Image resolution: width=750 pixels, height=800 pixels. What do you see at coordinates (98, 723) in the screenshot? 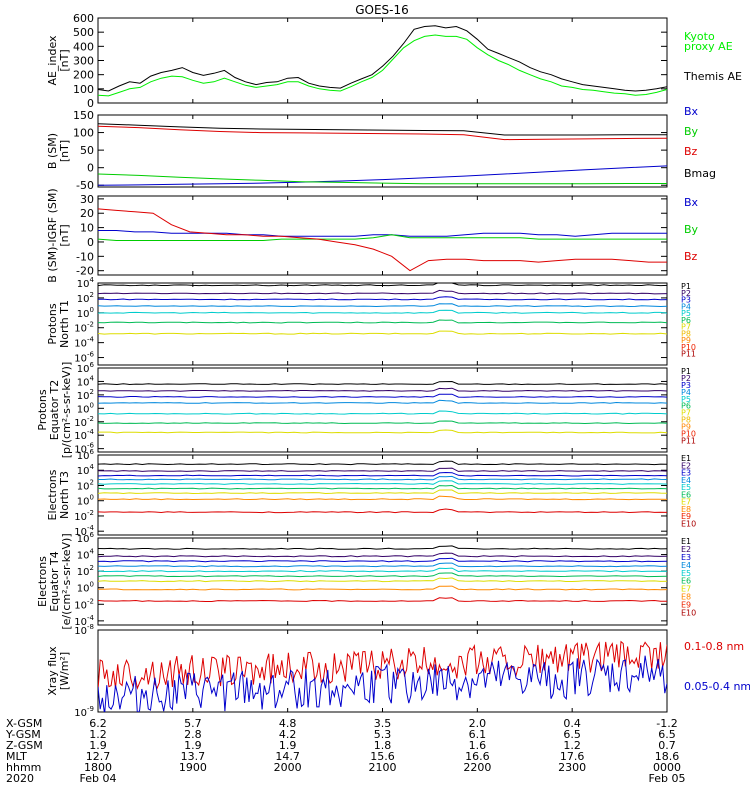
I see `orbit-value: 6.2` at bounding box center [98, 723].